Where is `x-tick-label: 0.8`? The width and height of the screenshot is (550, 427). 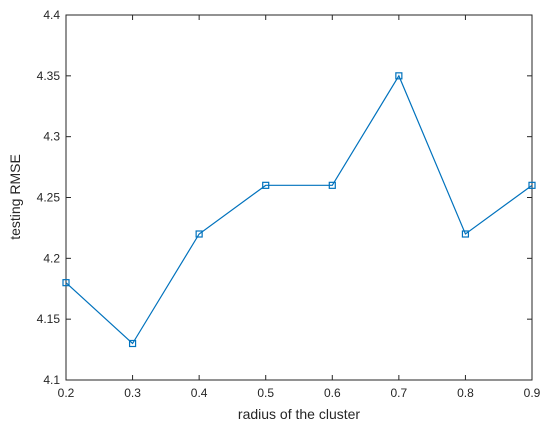
x-tick-label: 0.8 is located at coordinates (465, 393).